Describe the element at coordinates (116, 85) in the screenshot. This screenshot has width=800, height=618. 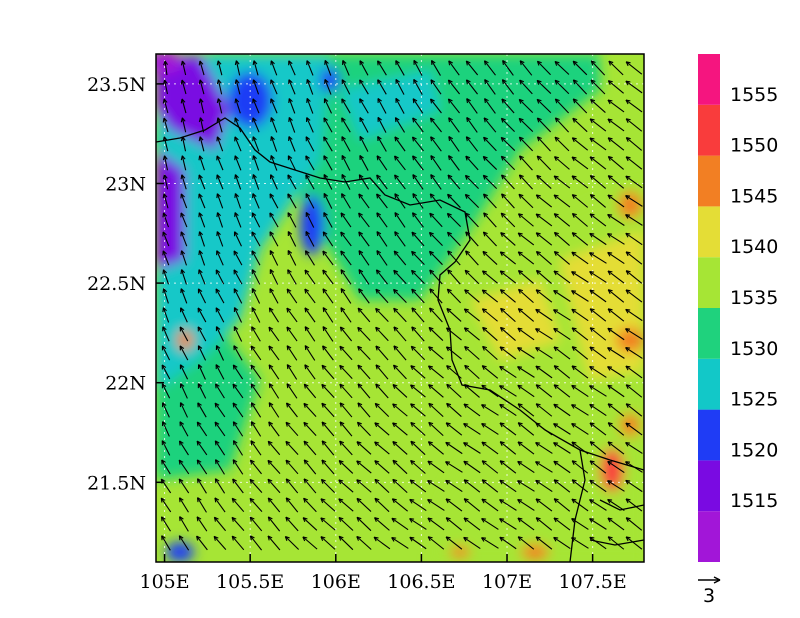
I see `y-tick-label: 23.5N` at that location.